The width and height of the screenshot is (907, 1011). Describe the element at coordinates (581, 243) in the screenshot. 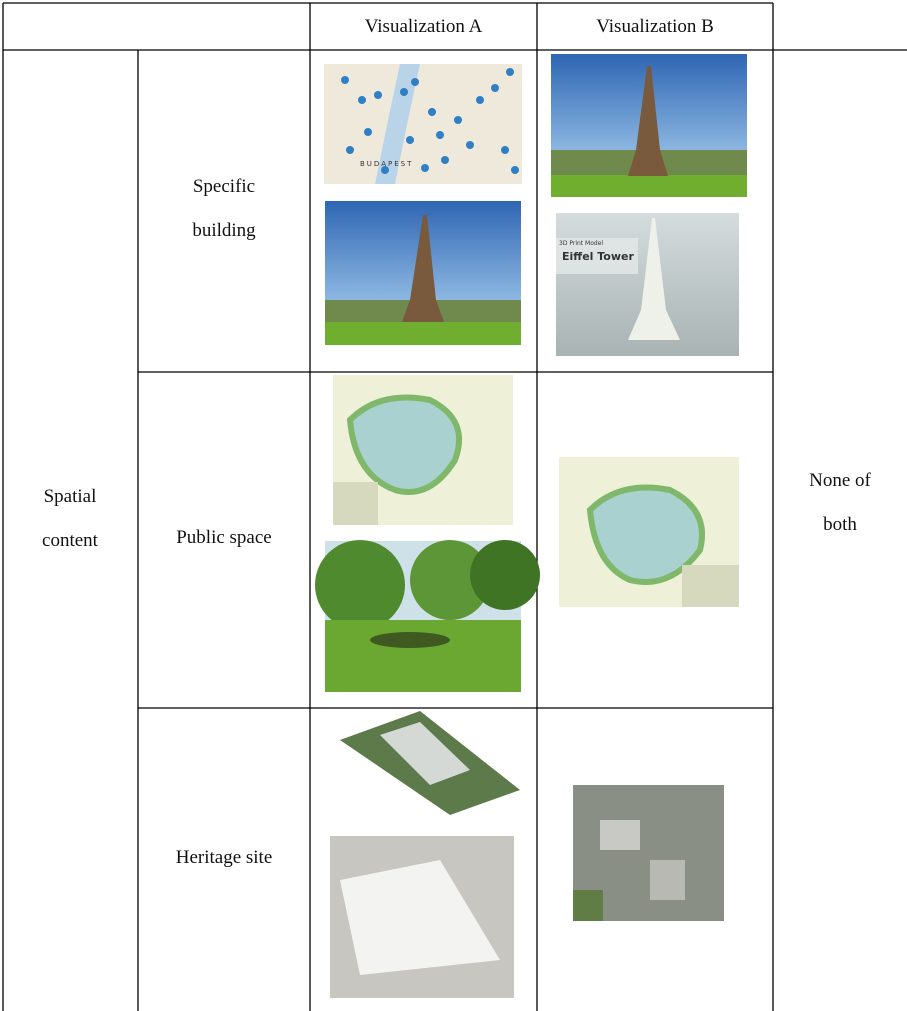

I see `image-text: 3D Print Model` at that location.